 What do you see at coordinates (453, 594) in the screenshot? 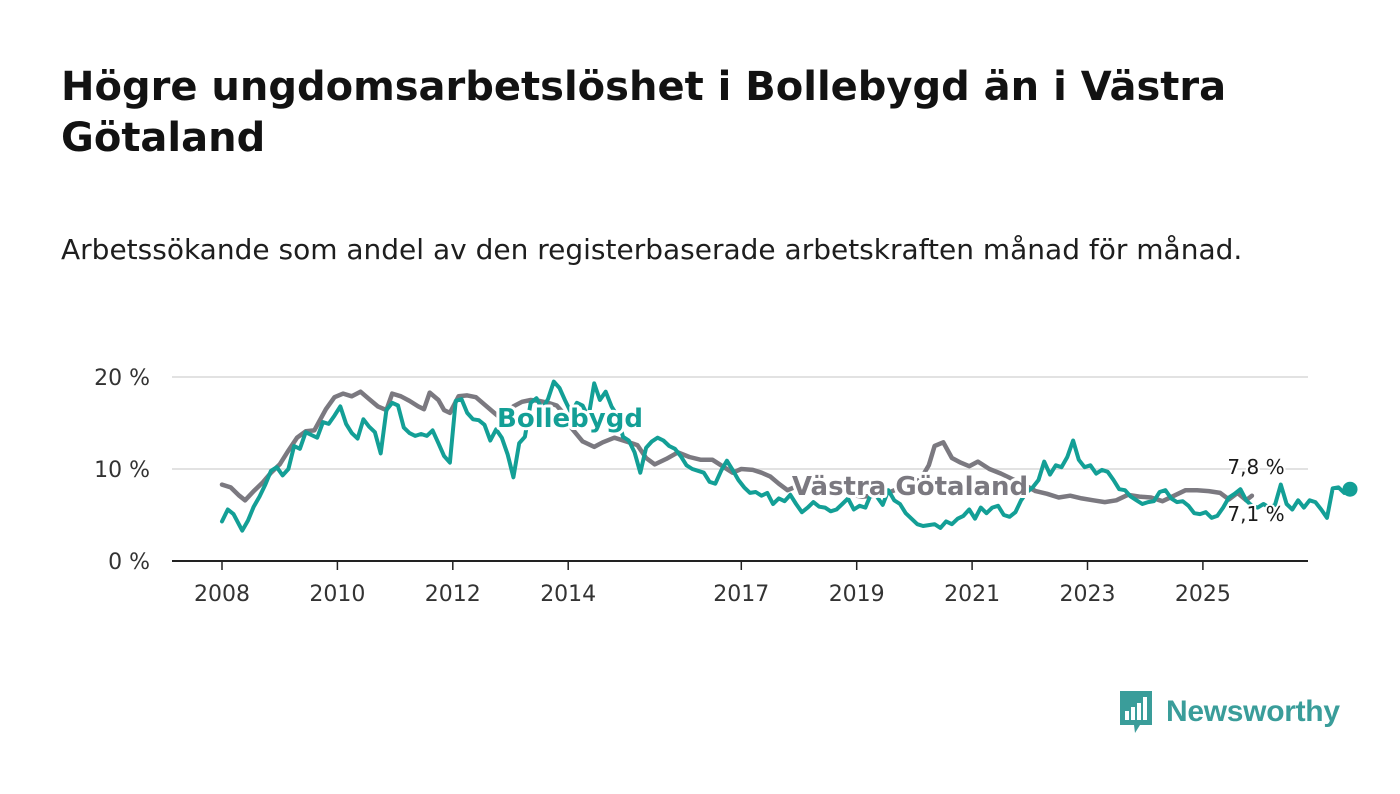
I see `x-tick-label: 2012` at bounding box center [453, 594].